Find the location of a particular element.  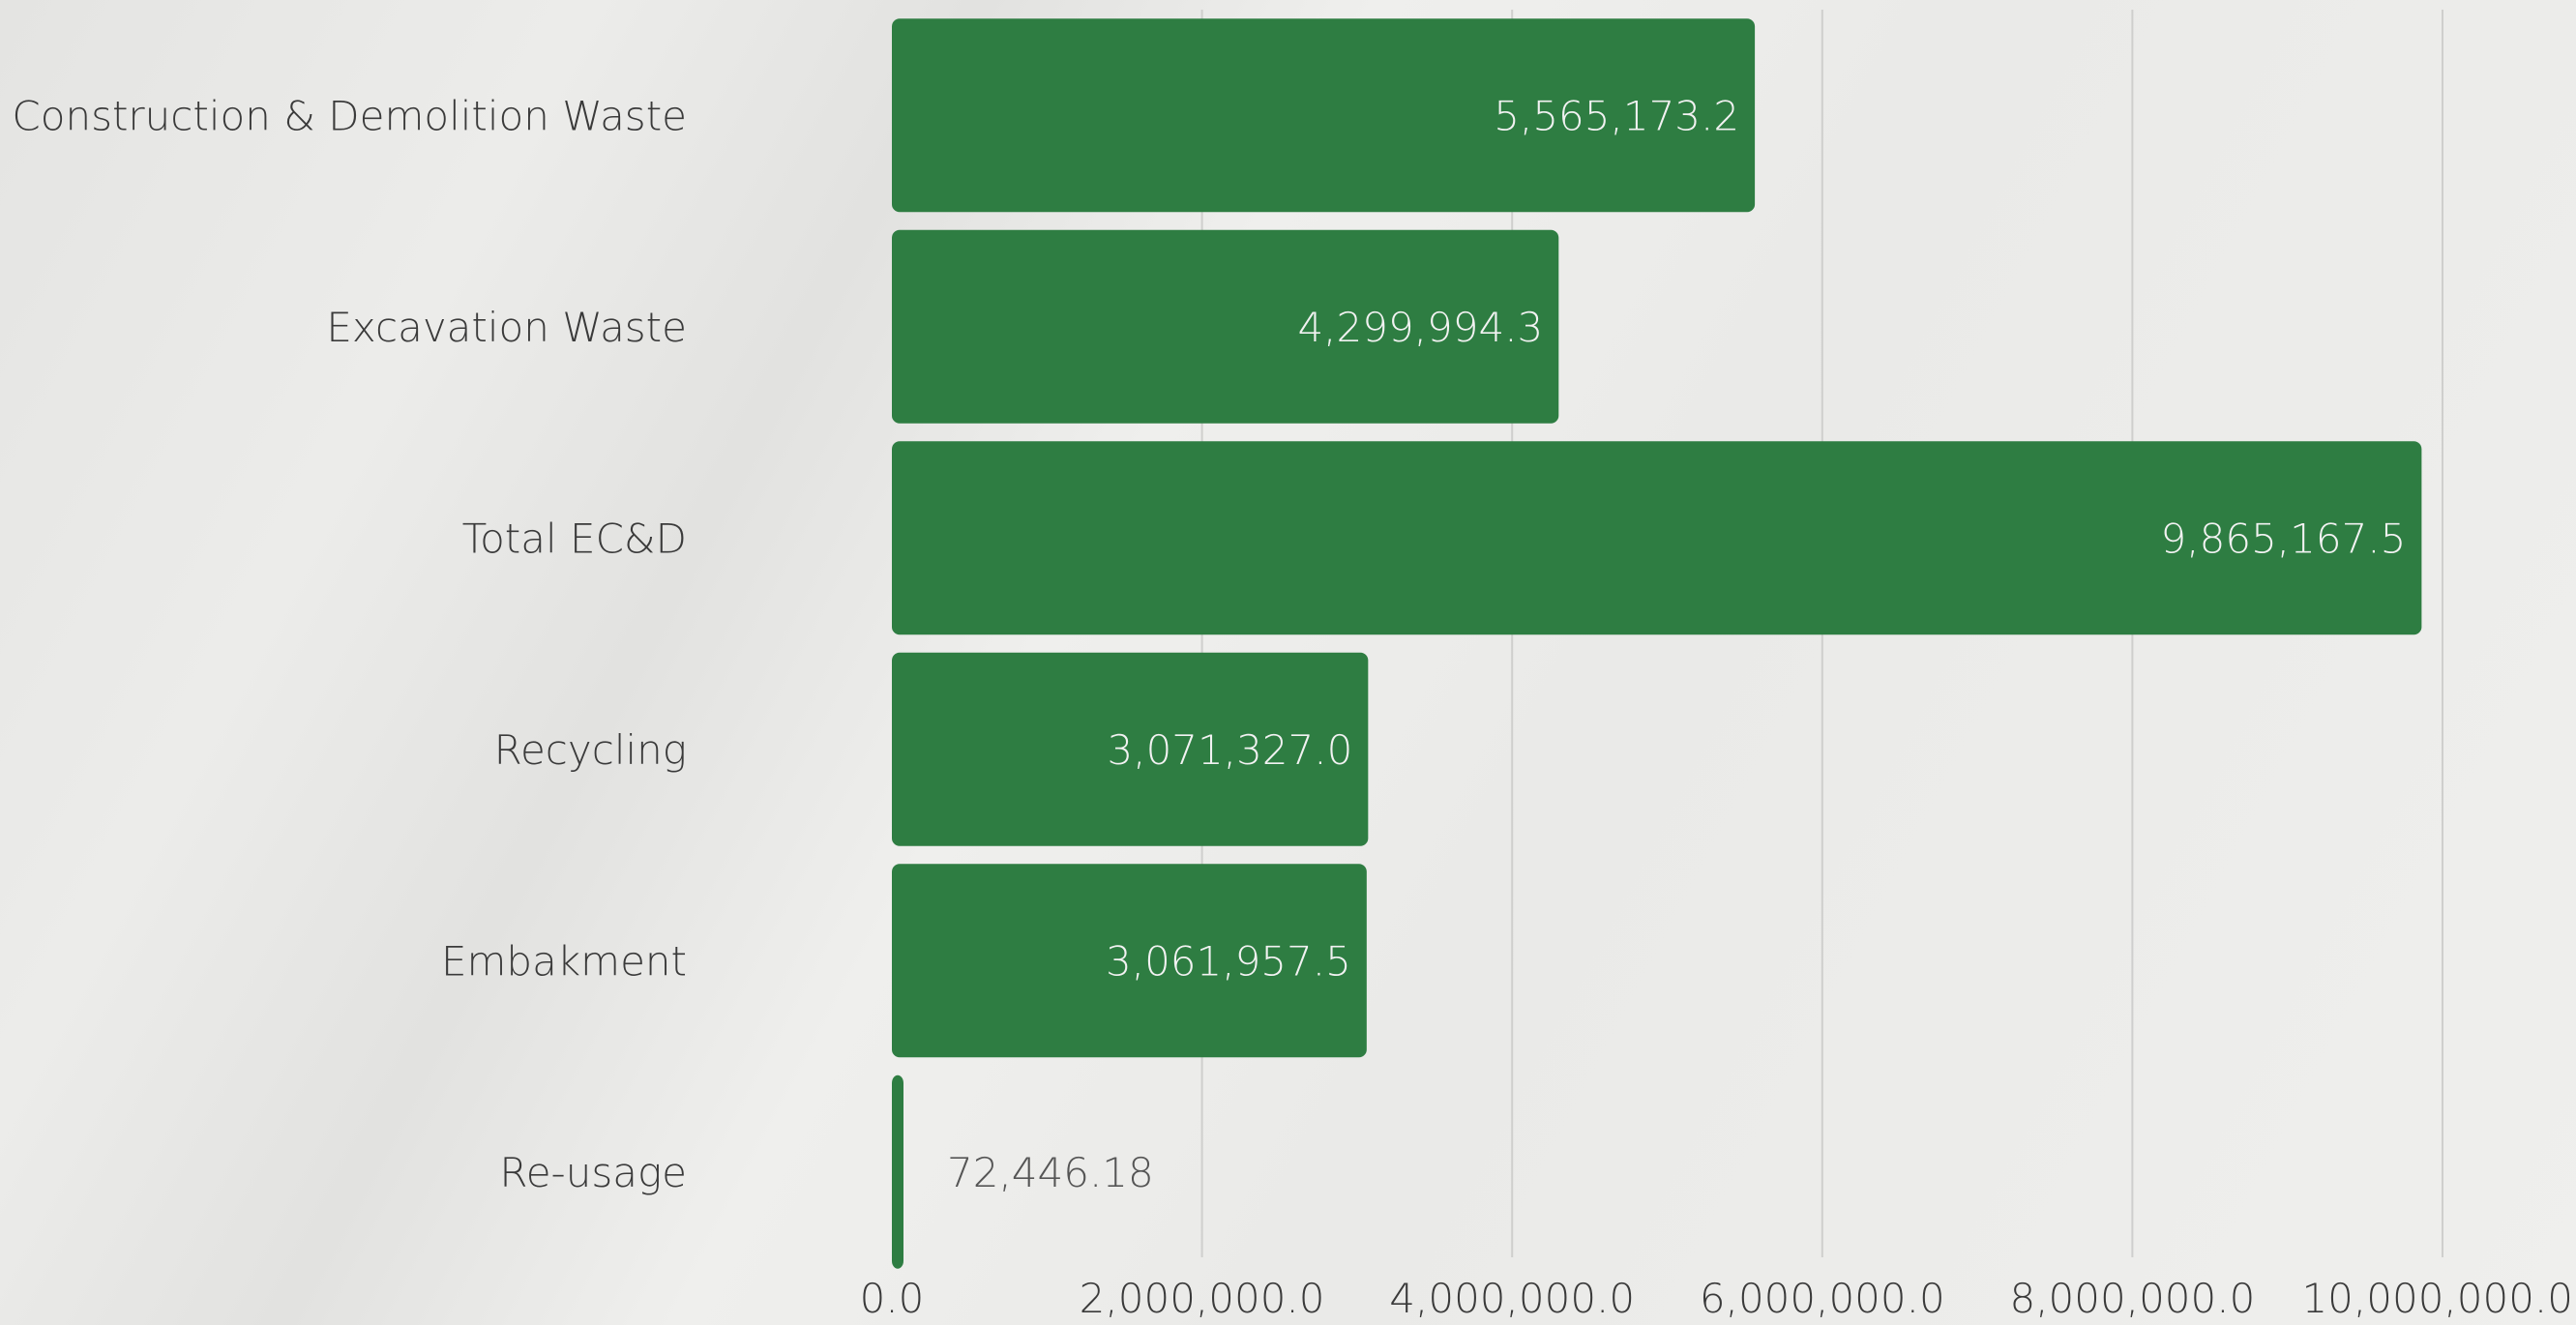

category-label: Excavation Waste is located at coordinates (507, 327).